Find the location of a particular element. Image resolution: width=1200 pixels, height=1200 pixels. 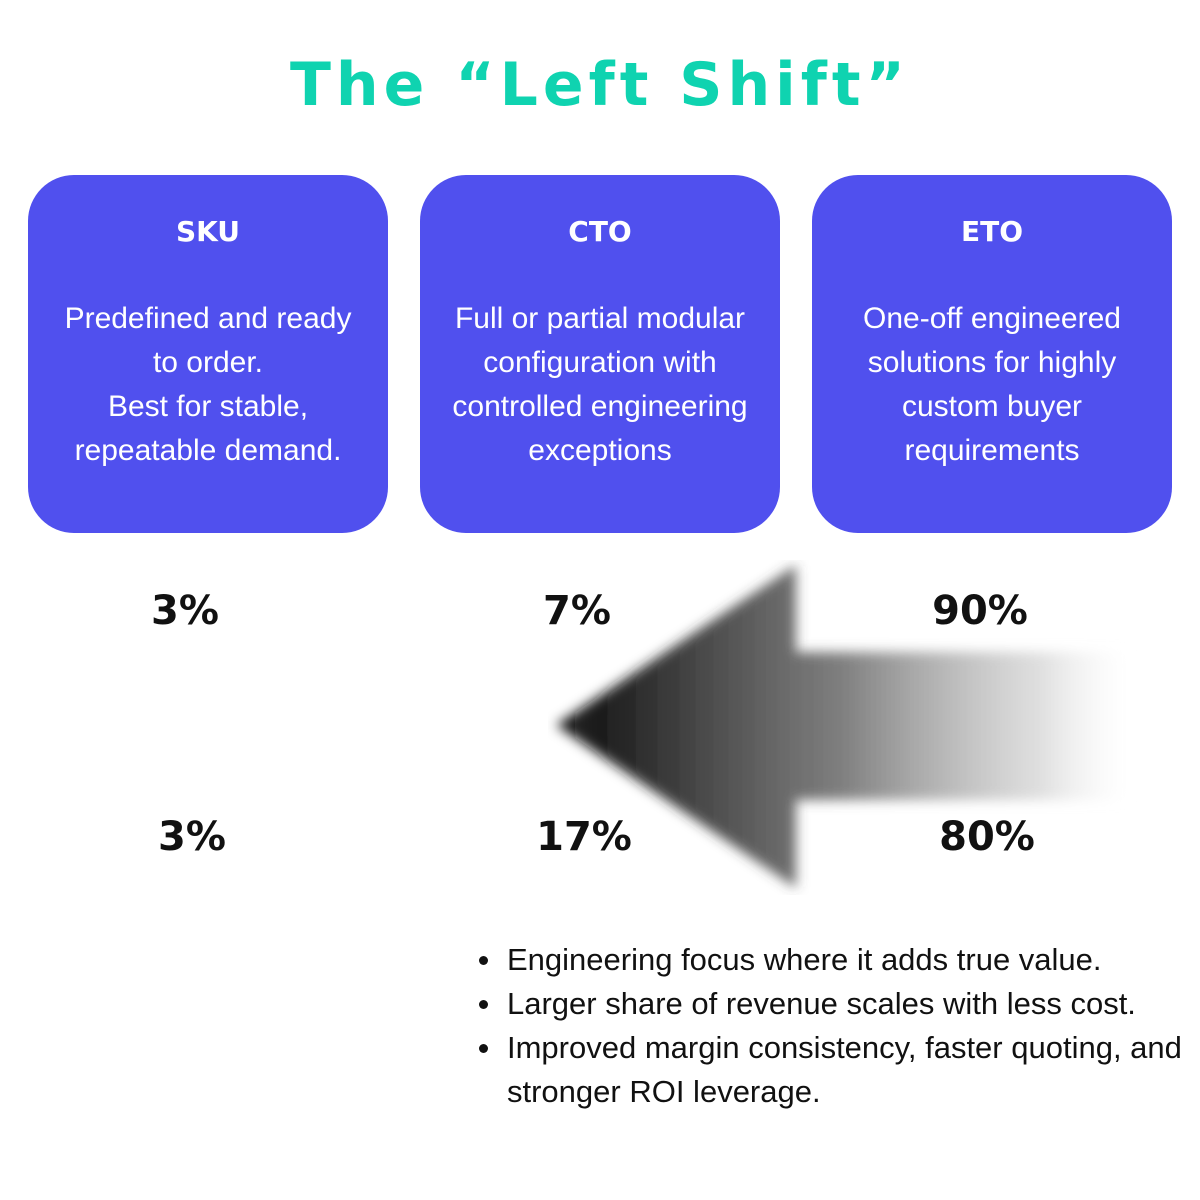

card-heading: ETO is located at coordinates (992, 231).